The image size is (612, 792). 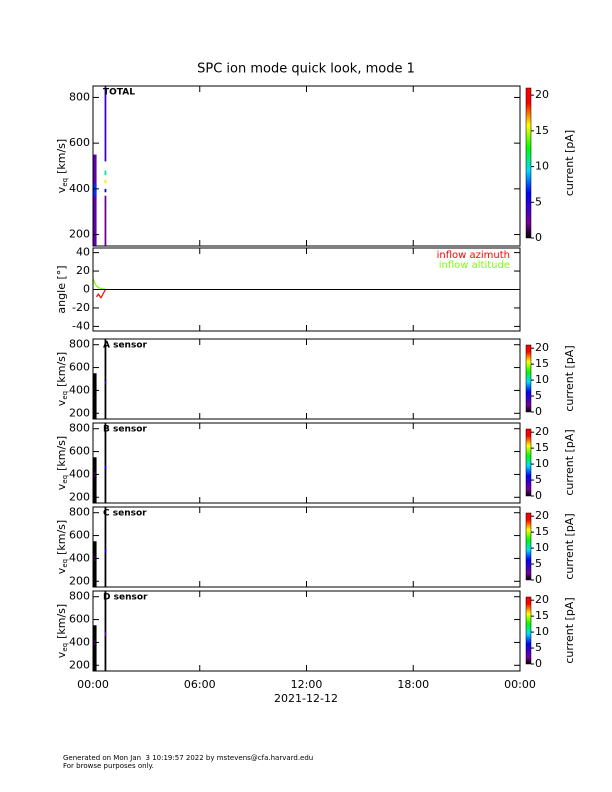 I want to click on panel-label: A sensor, so click(x=125, y=346).